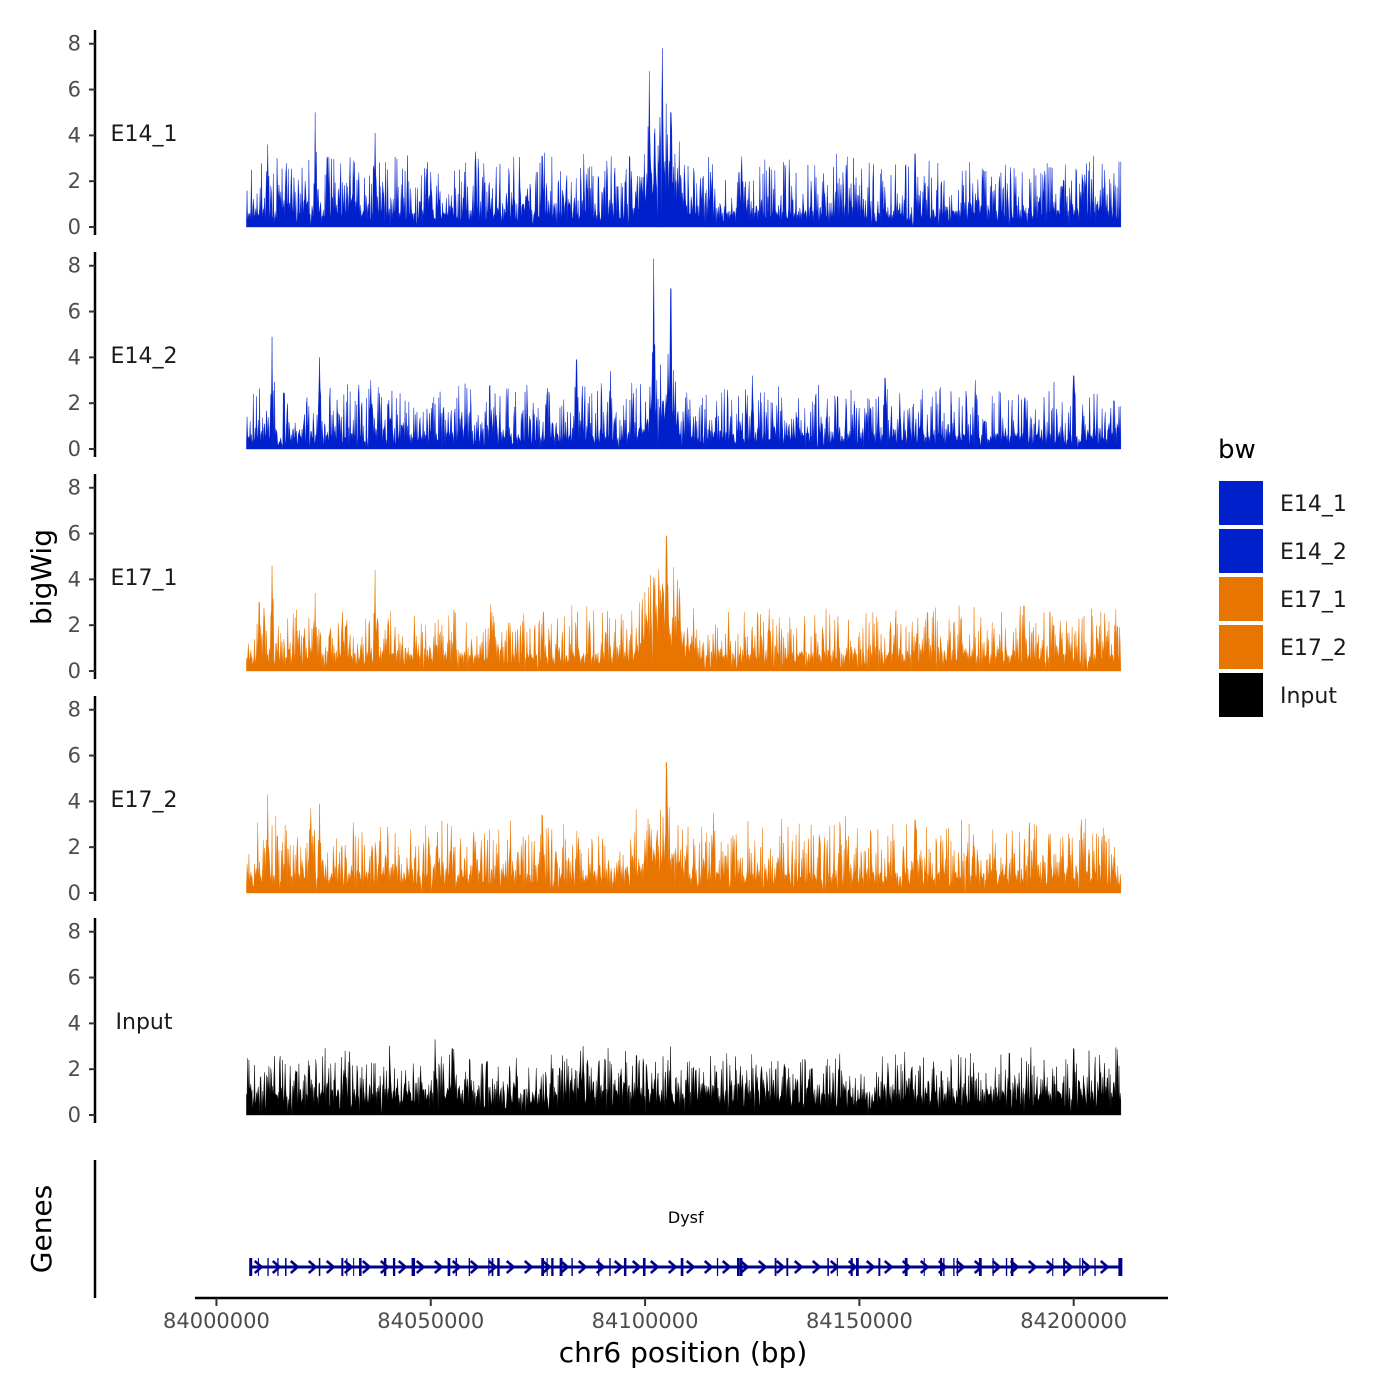 Image resolution: width=1400 pixels, height=1400 pixels. I want to click on track-E14_2: 0 2 4 6 8 E14_2, so click(595, 356).